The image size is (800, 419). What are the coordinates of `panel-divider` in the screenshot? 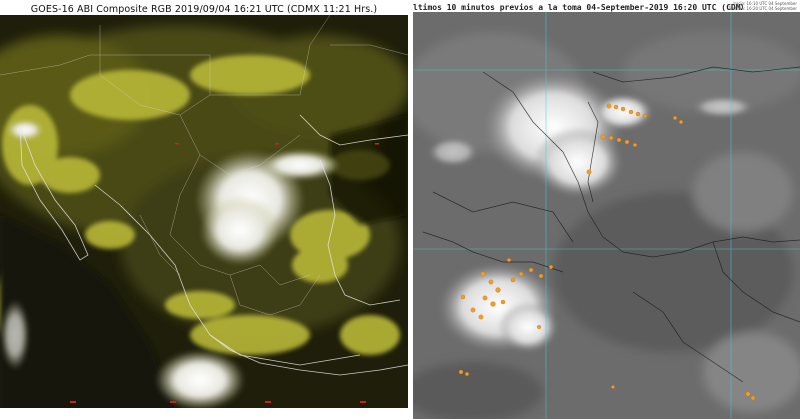 It's located at (410, 209).